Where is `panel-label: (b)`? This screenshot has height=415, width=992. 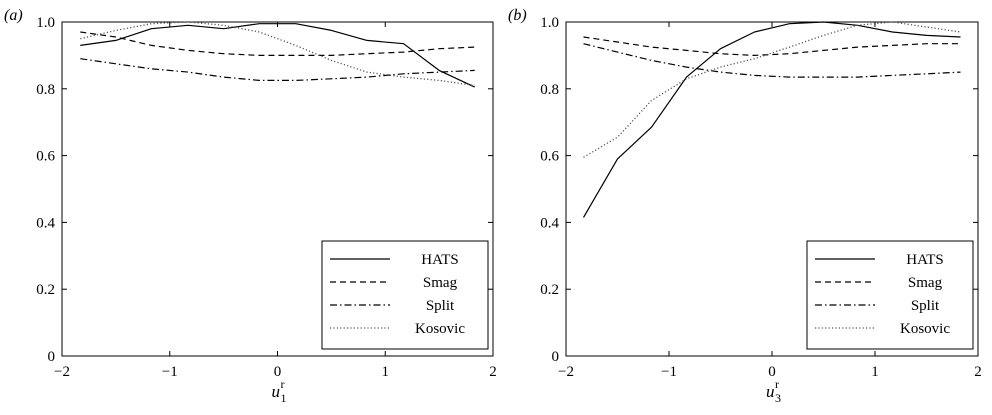 panel-label: (b) is located at coordinates (517, 15).